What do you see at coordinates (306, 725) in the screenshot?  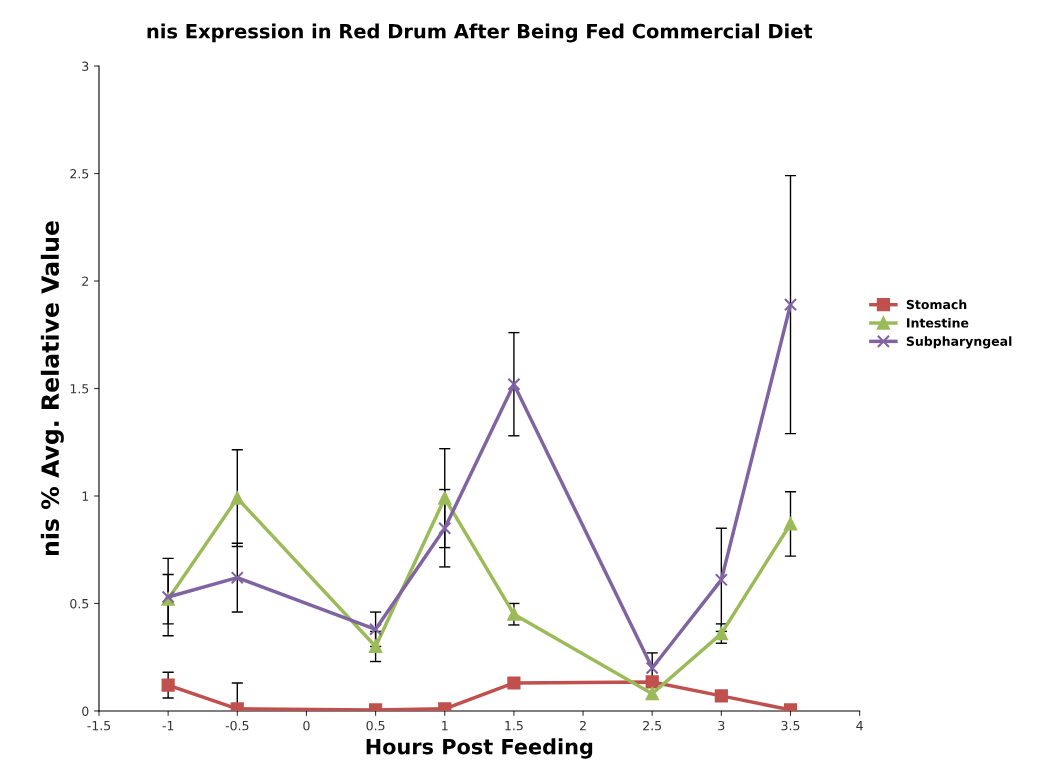 I see `x-tick-label: 0` at bounding box center [306, 725].